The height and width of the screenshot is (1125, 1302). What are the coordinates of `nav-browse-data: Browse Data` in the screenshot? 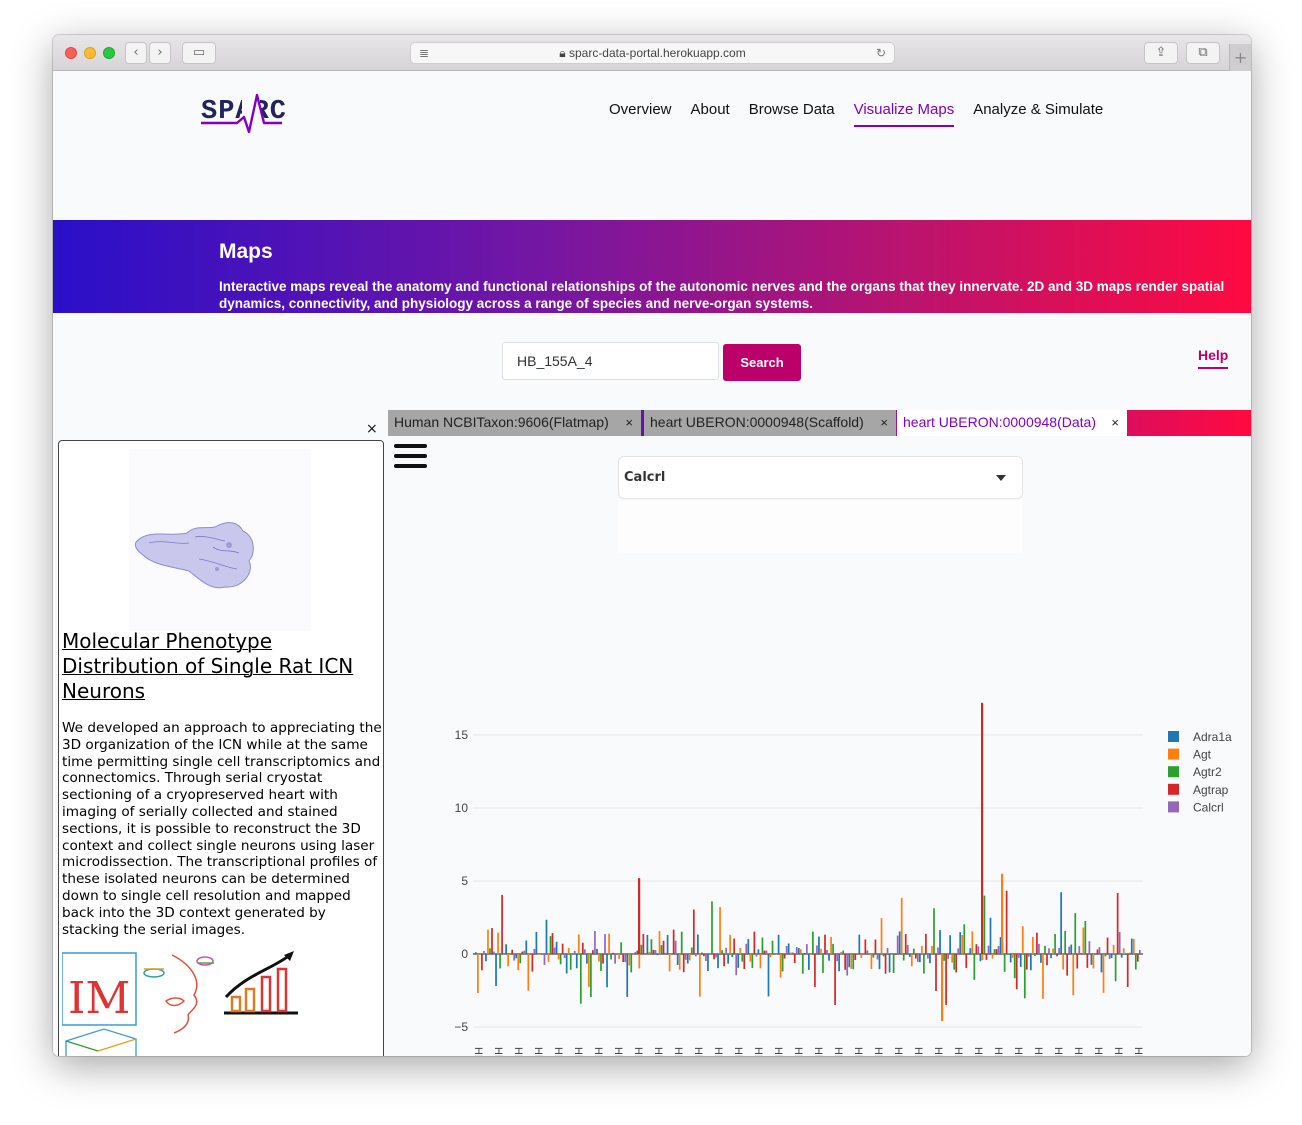 It's located at (791, 109).